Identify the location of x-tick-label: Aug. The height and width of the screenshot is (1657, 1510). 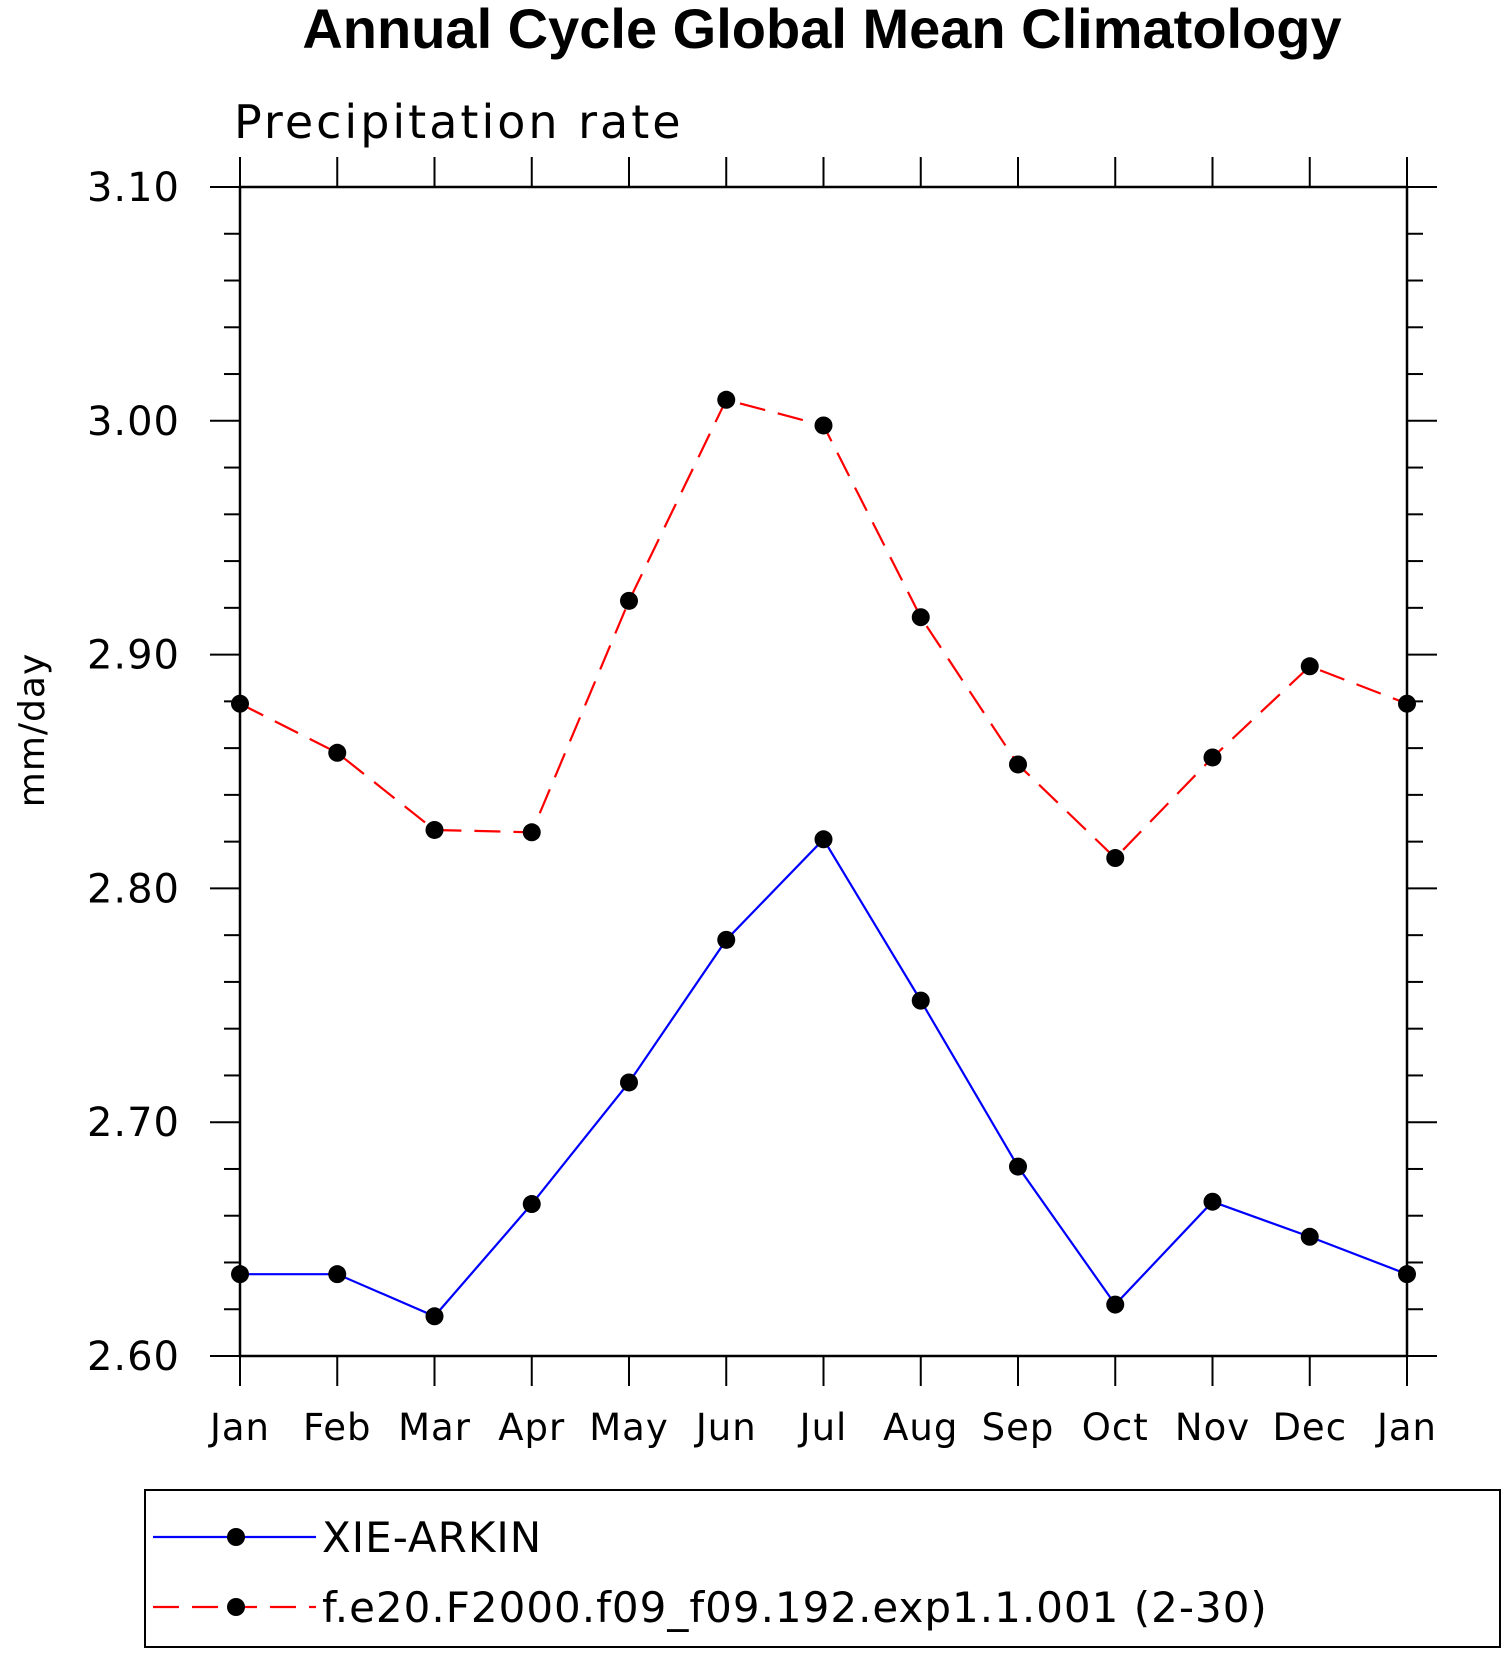
(920, 1427).